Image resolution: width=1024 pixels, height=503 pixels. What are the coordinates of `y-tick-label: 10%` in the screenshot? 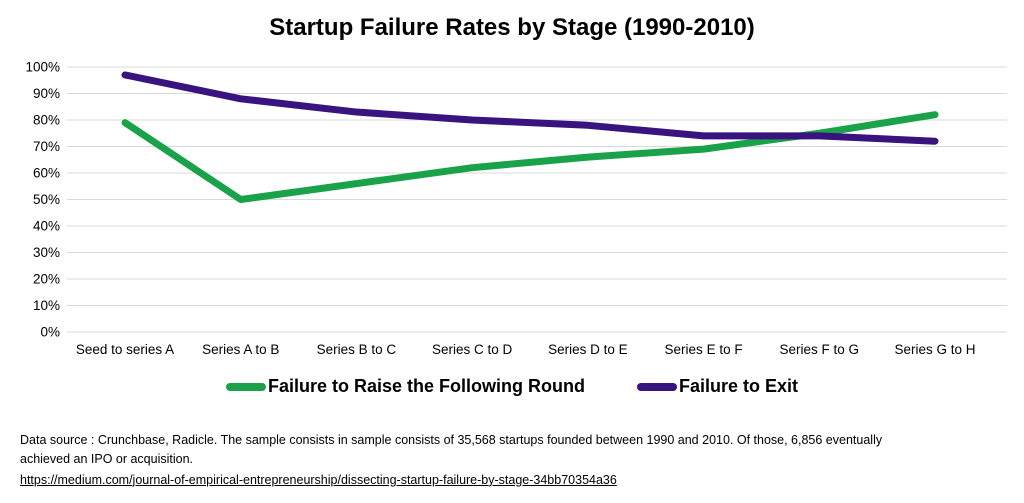 It's located at (46, 305).